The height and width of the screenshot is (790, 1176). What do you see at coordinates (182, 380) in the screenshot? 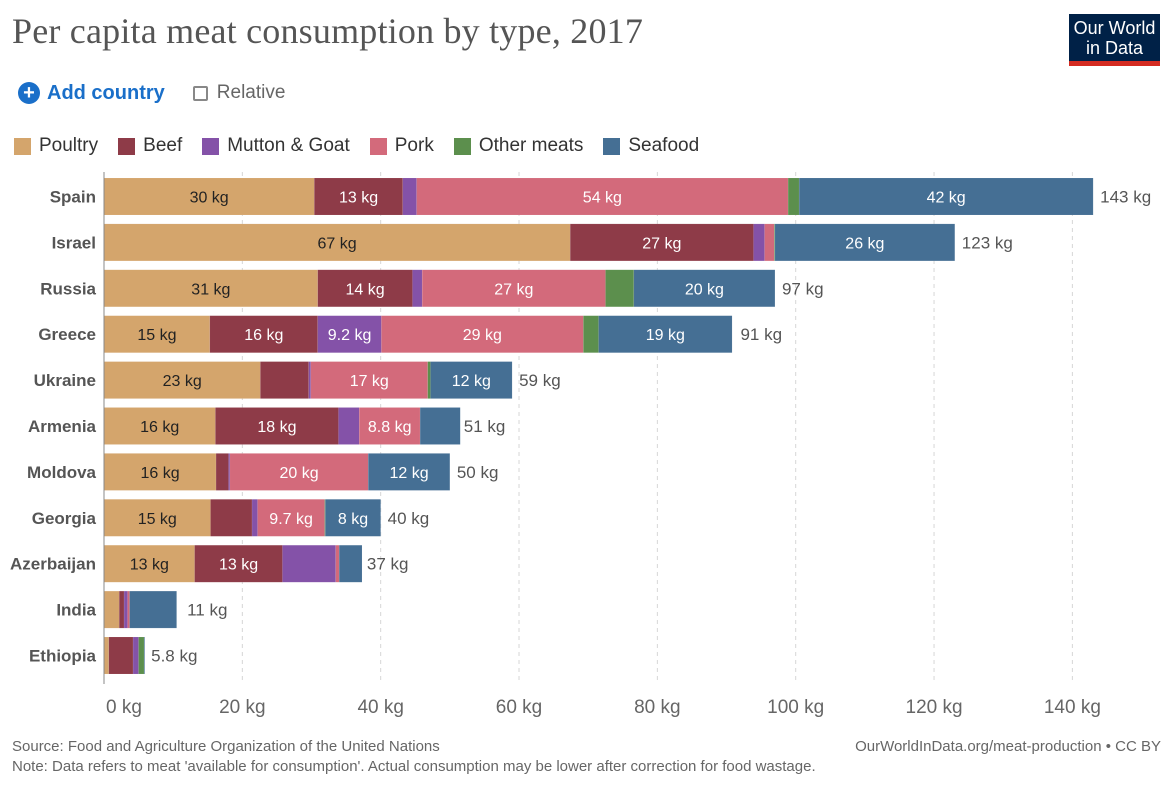
I see `bar-poultry-ukraine` at bounding box center [182, 380].